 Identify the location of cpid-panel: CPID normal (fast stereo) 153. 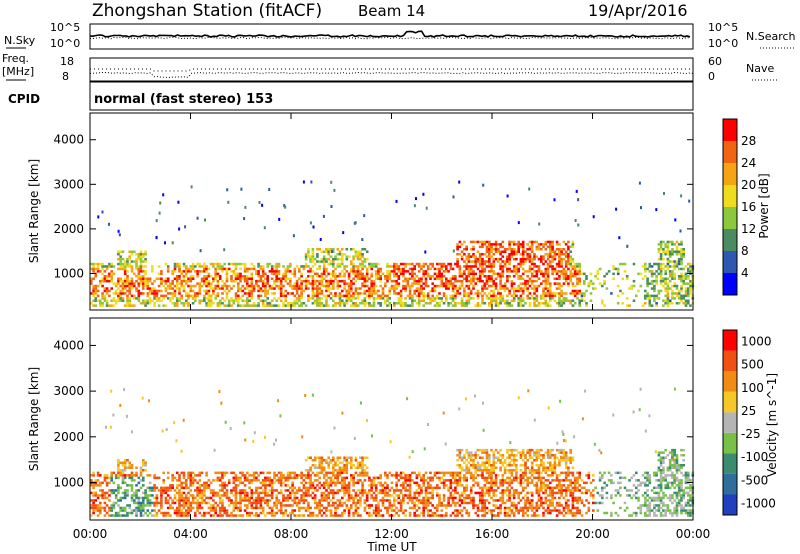
(351, 96).